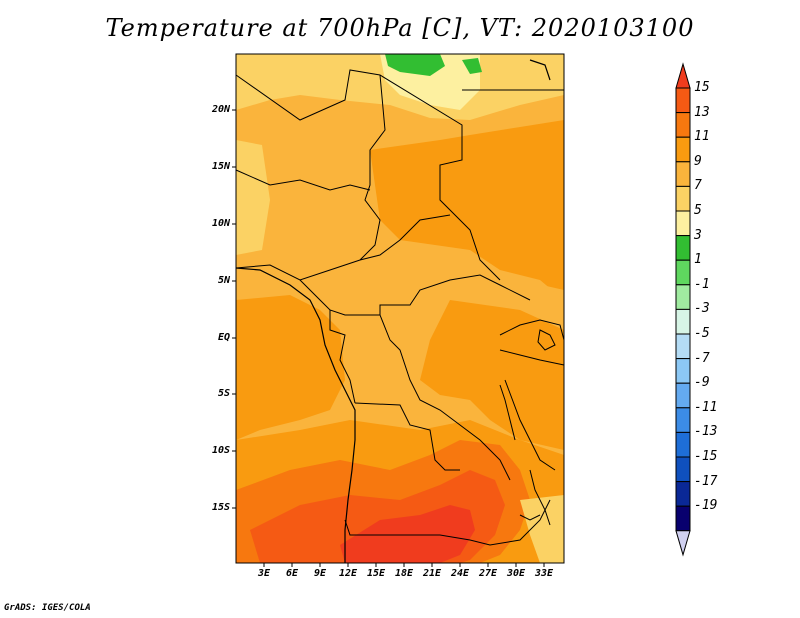 Image resolution: width=800 pixels, height=618 pixels. I want to click on lon-label-9e: 9E, so click(320, 573).